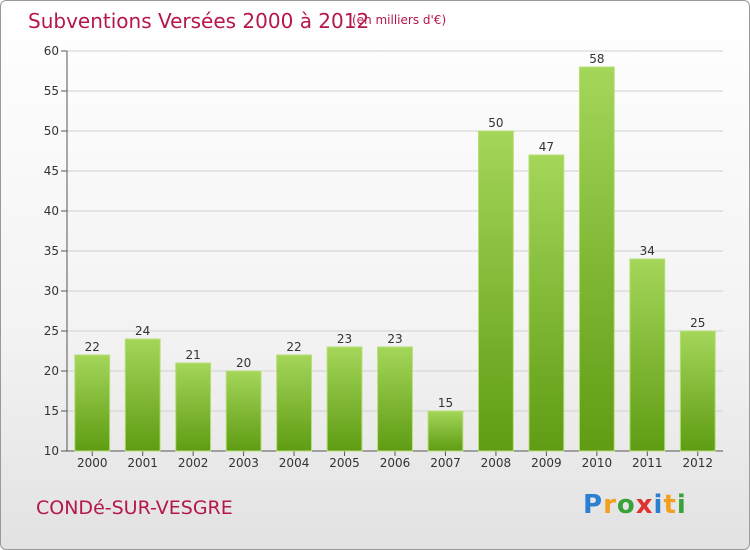 Image resolution: width=750 pixels, height=550 pixels. I want to click on x-tick-label-2006: 2006, so click(395, 463).